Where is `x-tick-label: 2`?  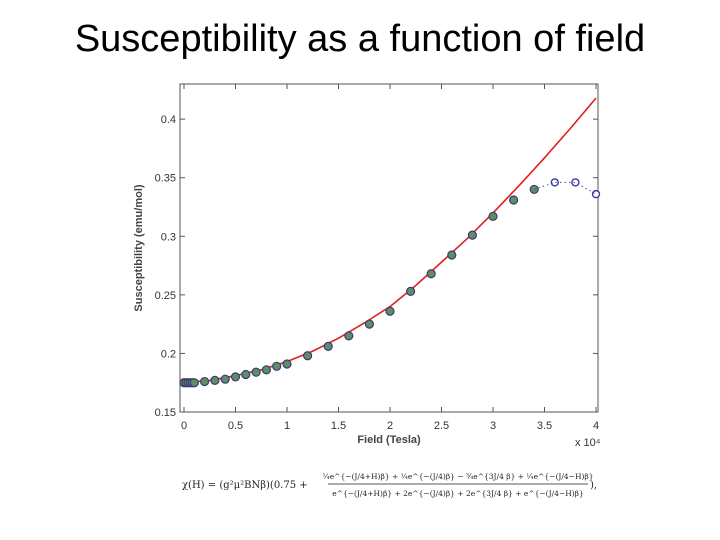
x-tick-label: 2 is located at coordinates (390, 426).